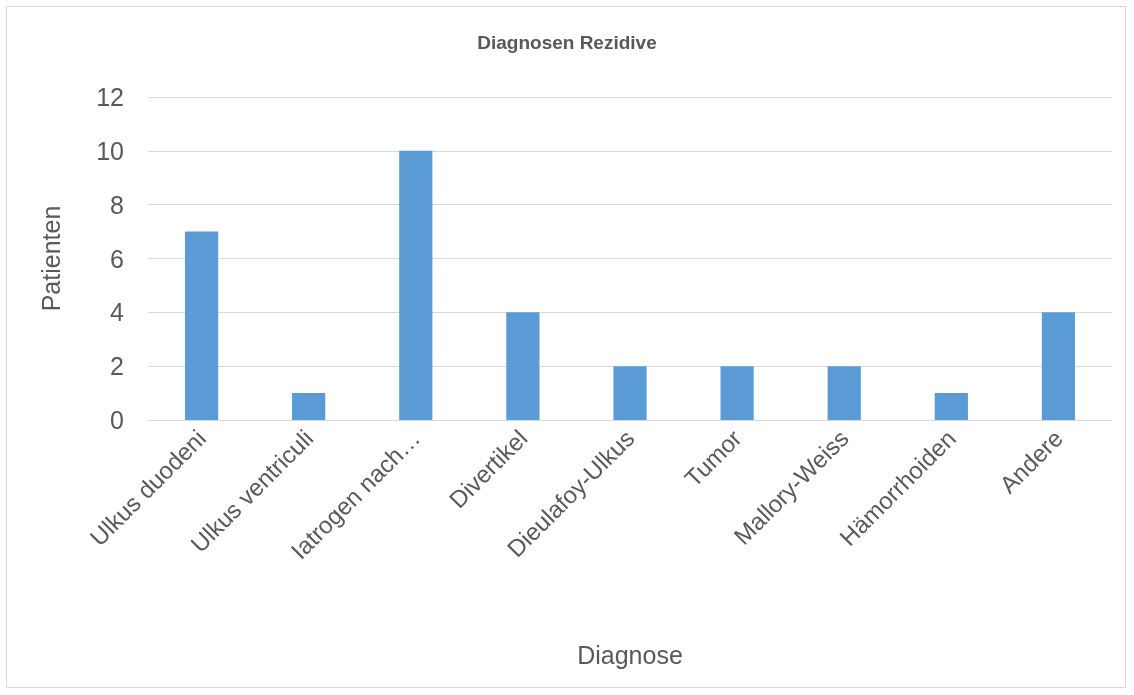 The height and width of the screenshot is (695, 1134). I want to click on x-axis-title: Diagnose, so click(630, 654).